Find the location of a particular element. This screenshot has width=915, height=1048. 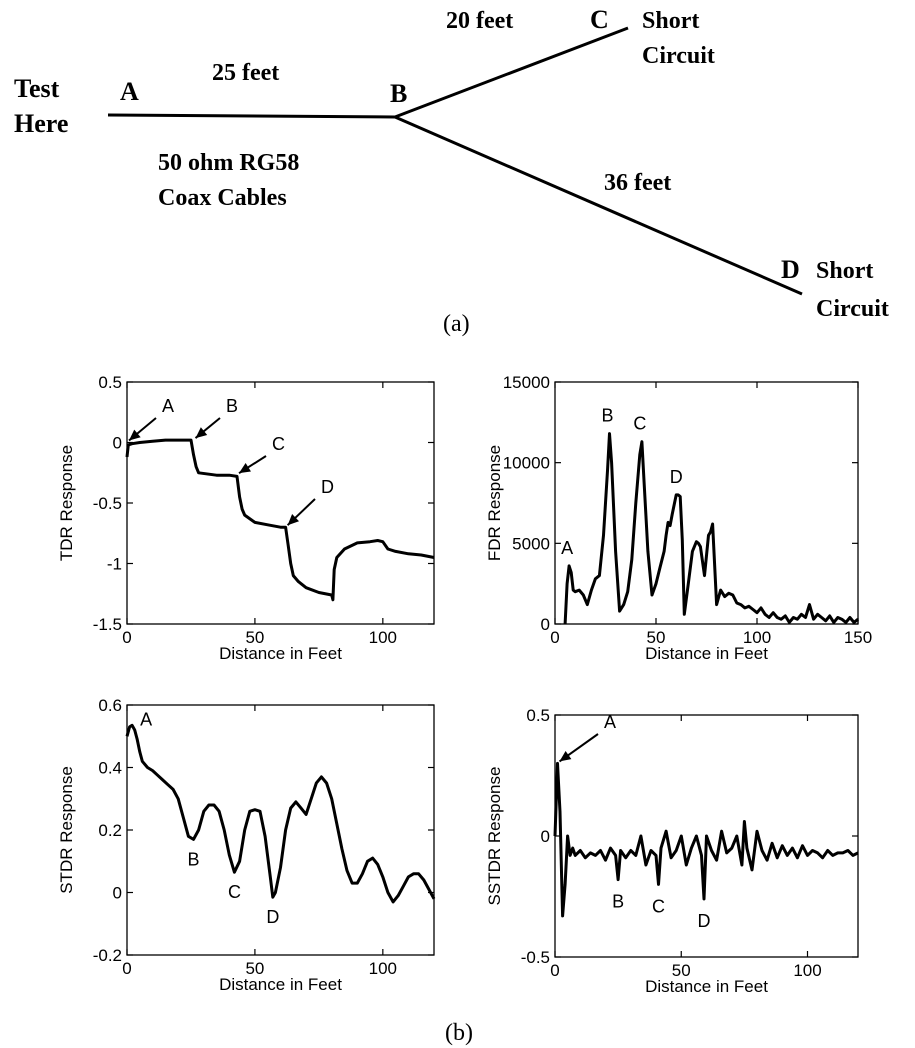

tdr-anno-arrow-d-head is located at coordinates (293, 519).